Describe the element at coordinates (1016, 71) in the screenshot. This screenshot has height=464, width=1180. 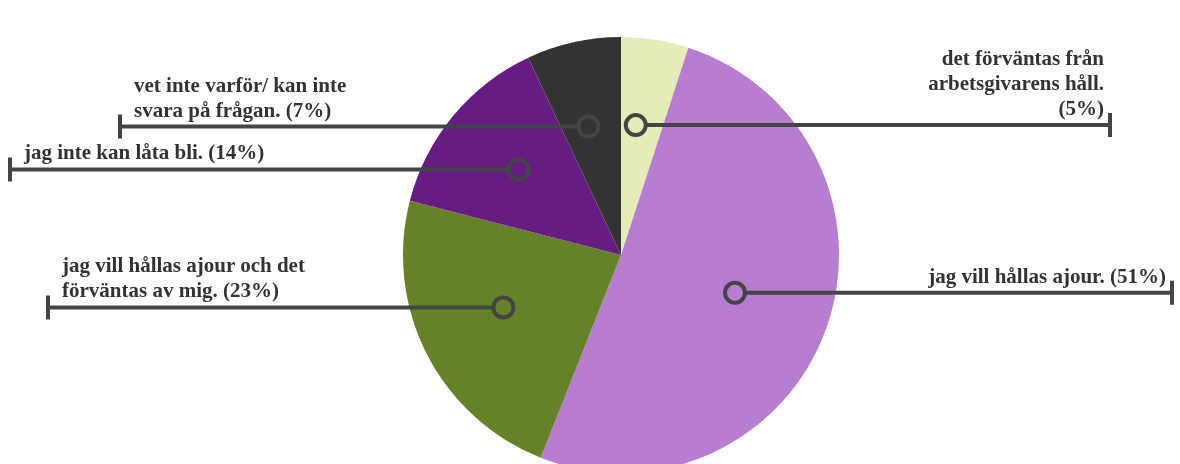
I see `slice-label: det förväntas från arbetsgivarens håll.` at that location.